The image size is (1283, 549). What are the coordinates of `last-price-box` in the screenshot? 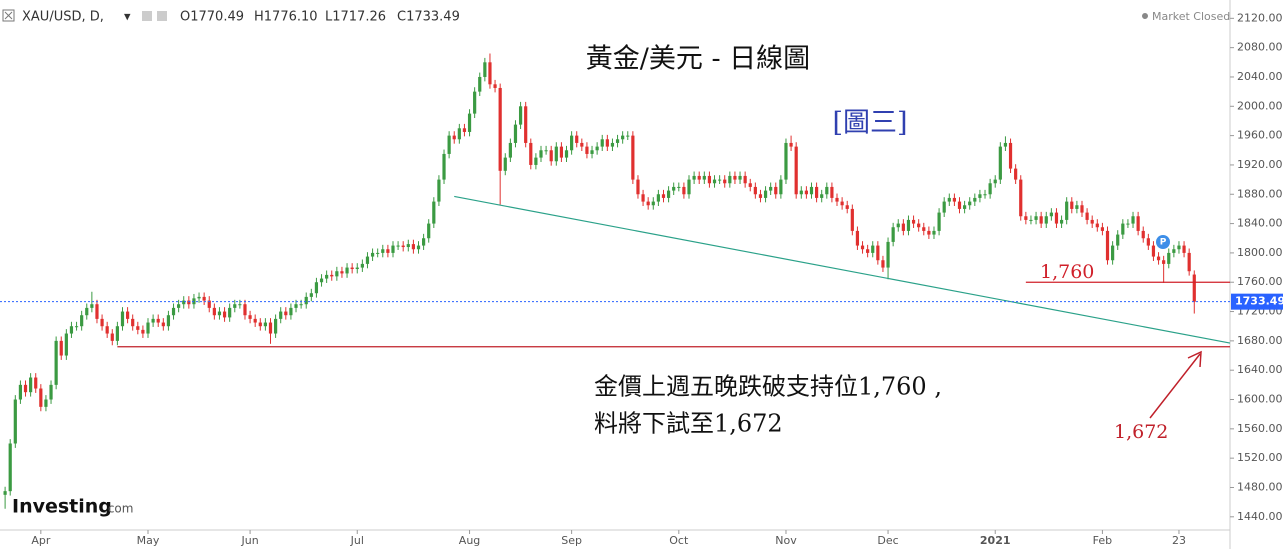 It's located at (1257, 301).